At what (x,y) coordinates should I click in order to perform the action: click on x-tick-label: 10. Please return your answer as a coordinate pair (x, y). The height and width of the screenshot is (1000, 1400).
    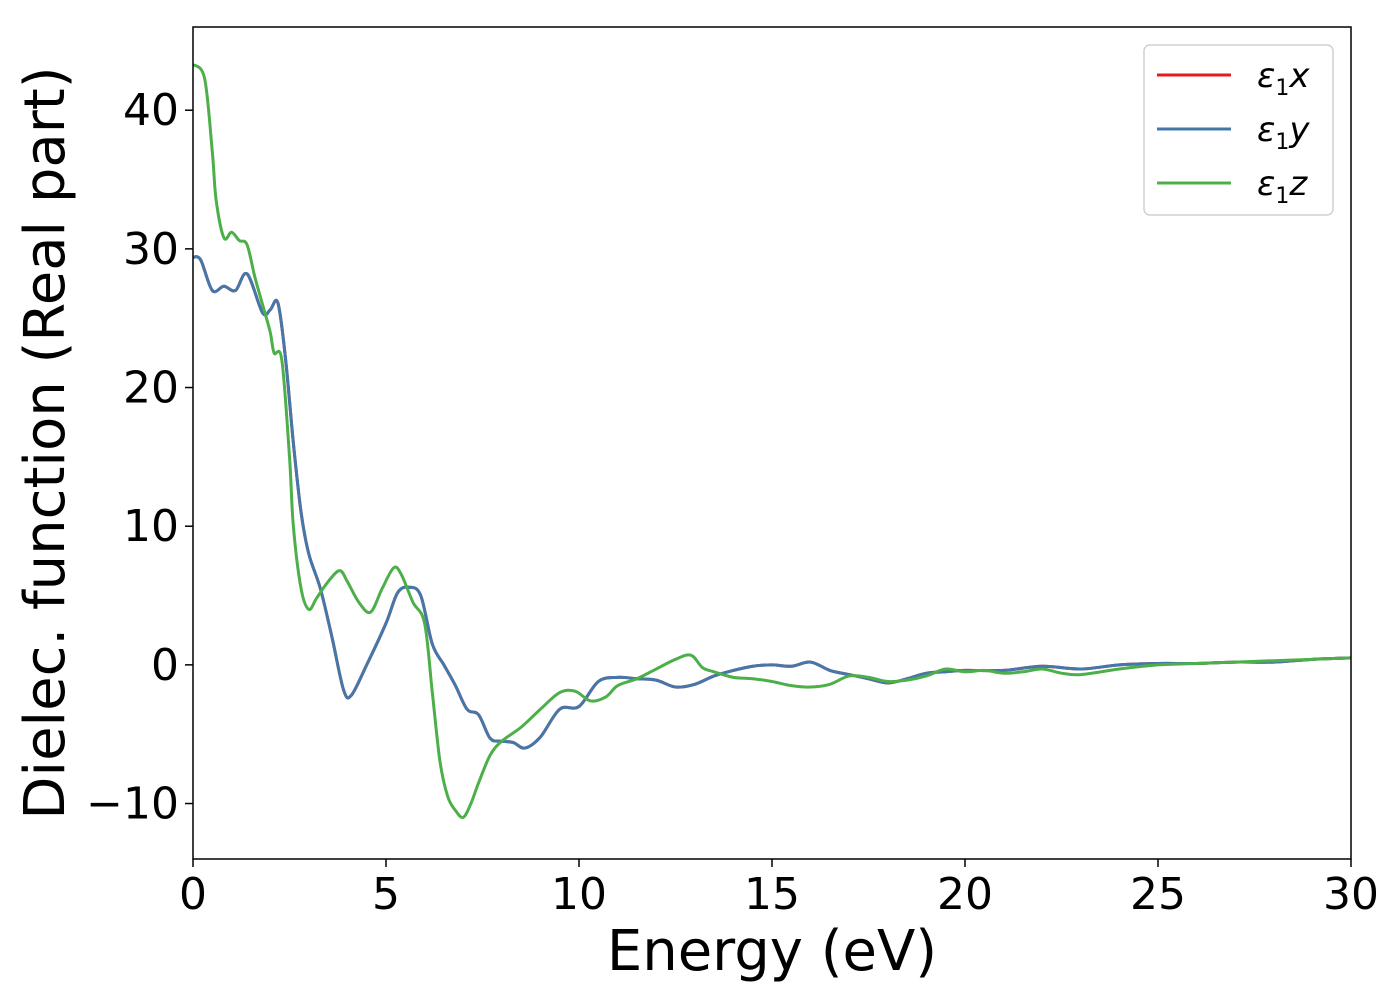
    Looking at the image, I should click on (579, 894).